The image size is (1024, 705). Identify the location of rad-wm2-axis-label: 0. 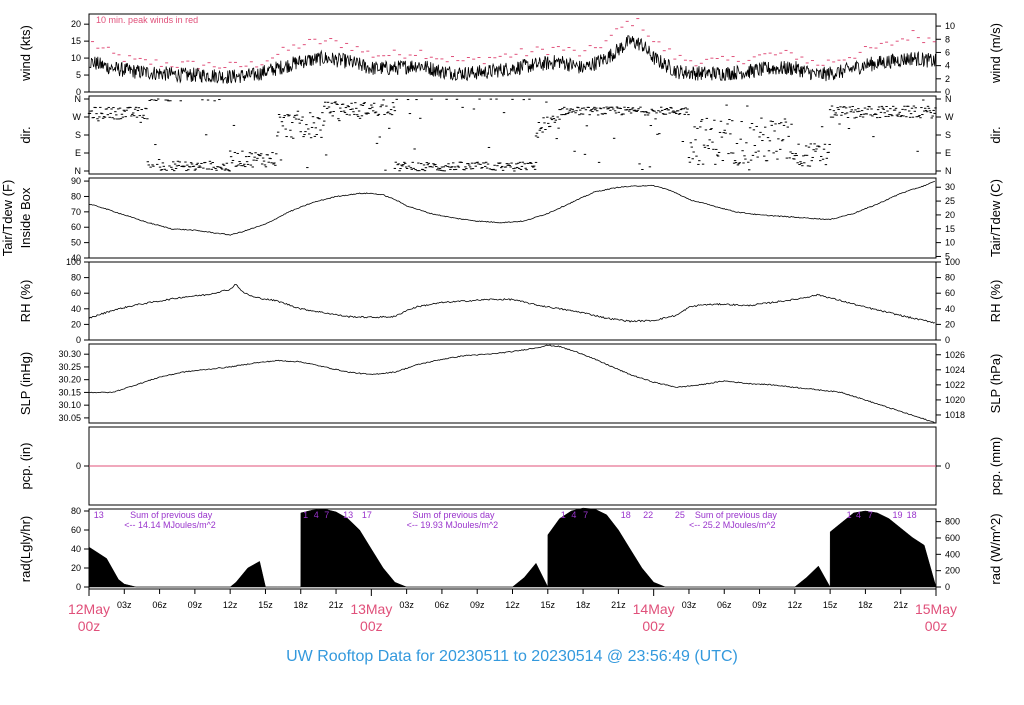
(947, 587).